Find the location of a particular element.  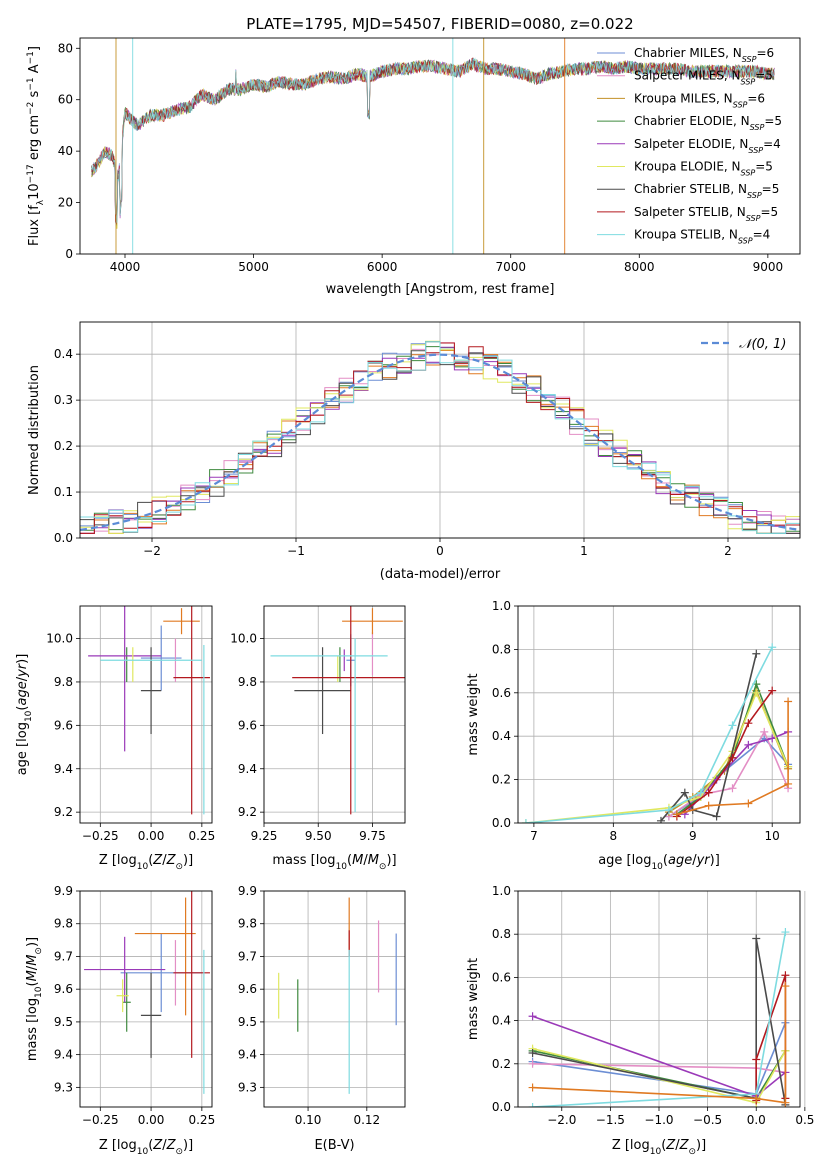

x-tick-label: 6000 is located at coordinates (382, 267).